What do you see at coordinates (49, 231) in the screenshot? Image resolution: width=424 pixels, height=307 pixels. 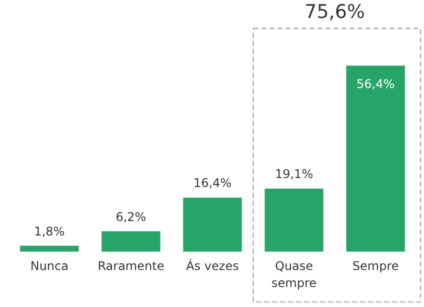 I see `data-label: 1,8%` at bounding box center [49, 231].